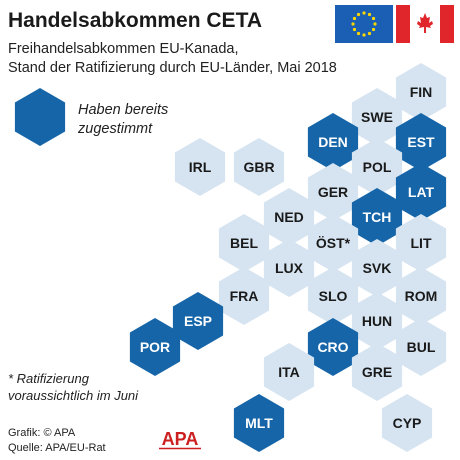  I want to click on country-code-label: BUL, so click(421, 347).